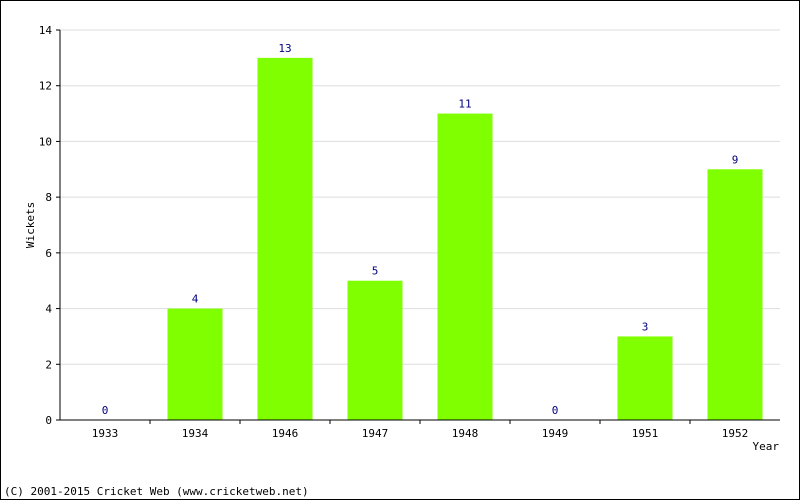 Image resolution: width=800 pixels, height=500 pixels. I want to click on bar-value-label: 9, so click(735, 159).